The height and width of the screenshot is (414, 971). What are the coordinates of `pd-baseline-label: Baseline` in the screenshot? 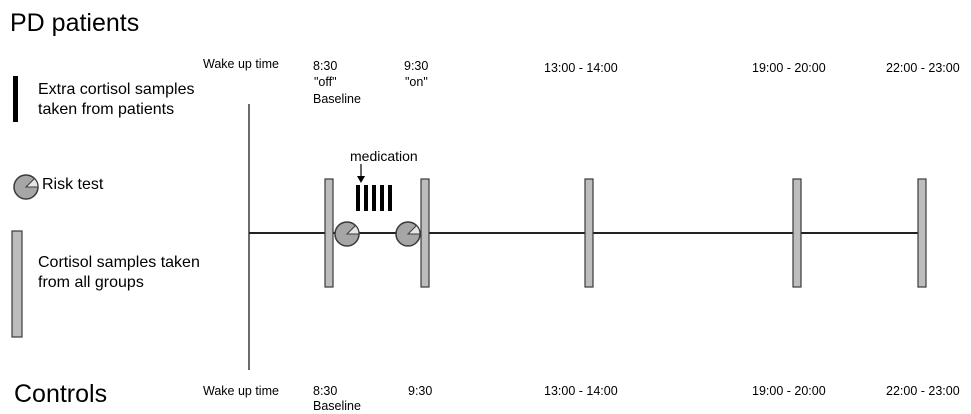 It's located at (337, 99).